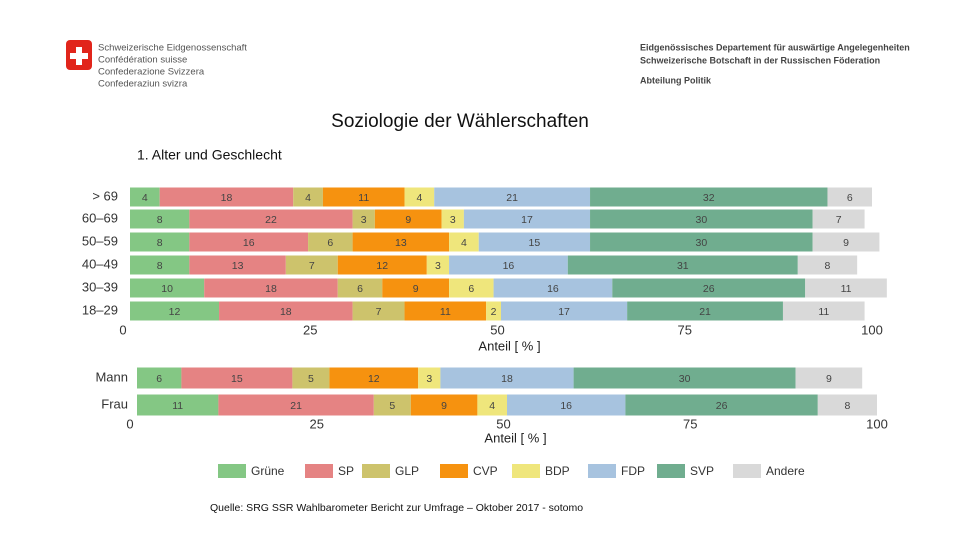 This screenshot has height=540, width=960. What do you see at coordinates (701, 243) in the screenshot?
I see `value-label: 30` at bounding box center [701, 243].